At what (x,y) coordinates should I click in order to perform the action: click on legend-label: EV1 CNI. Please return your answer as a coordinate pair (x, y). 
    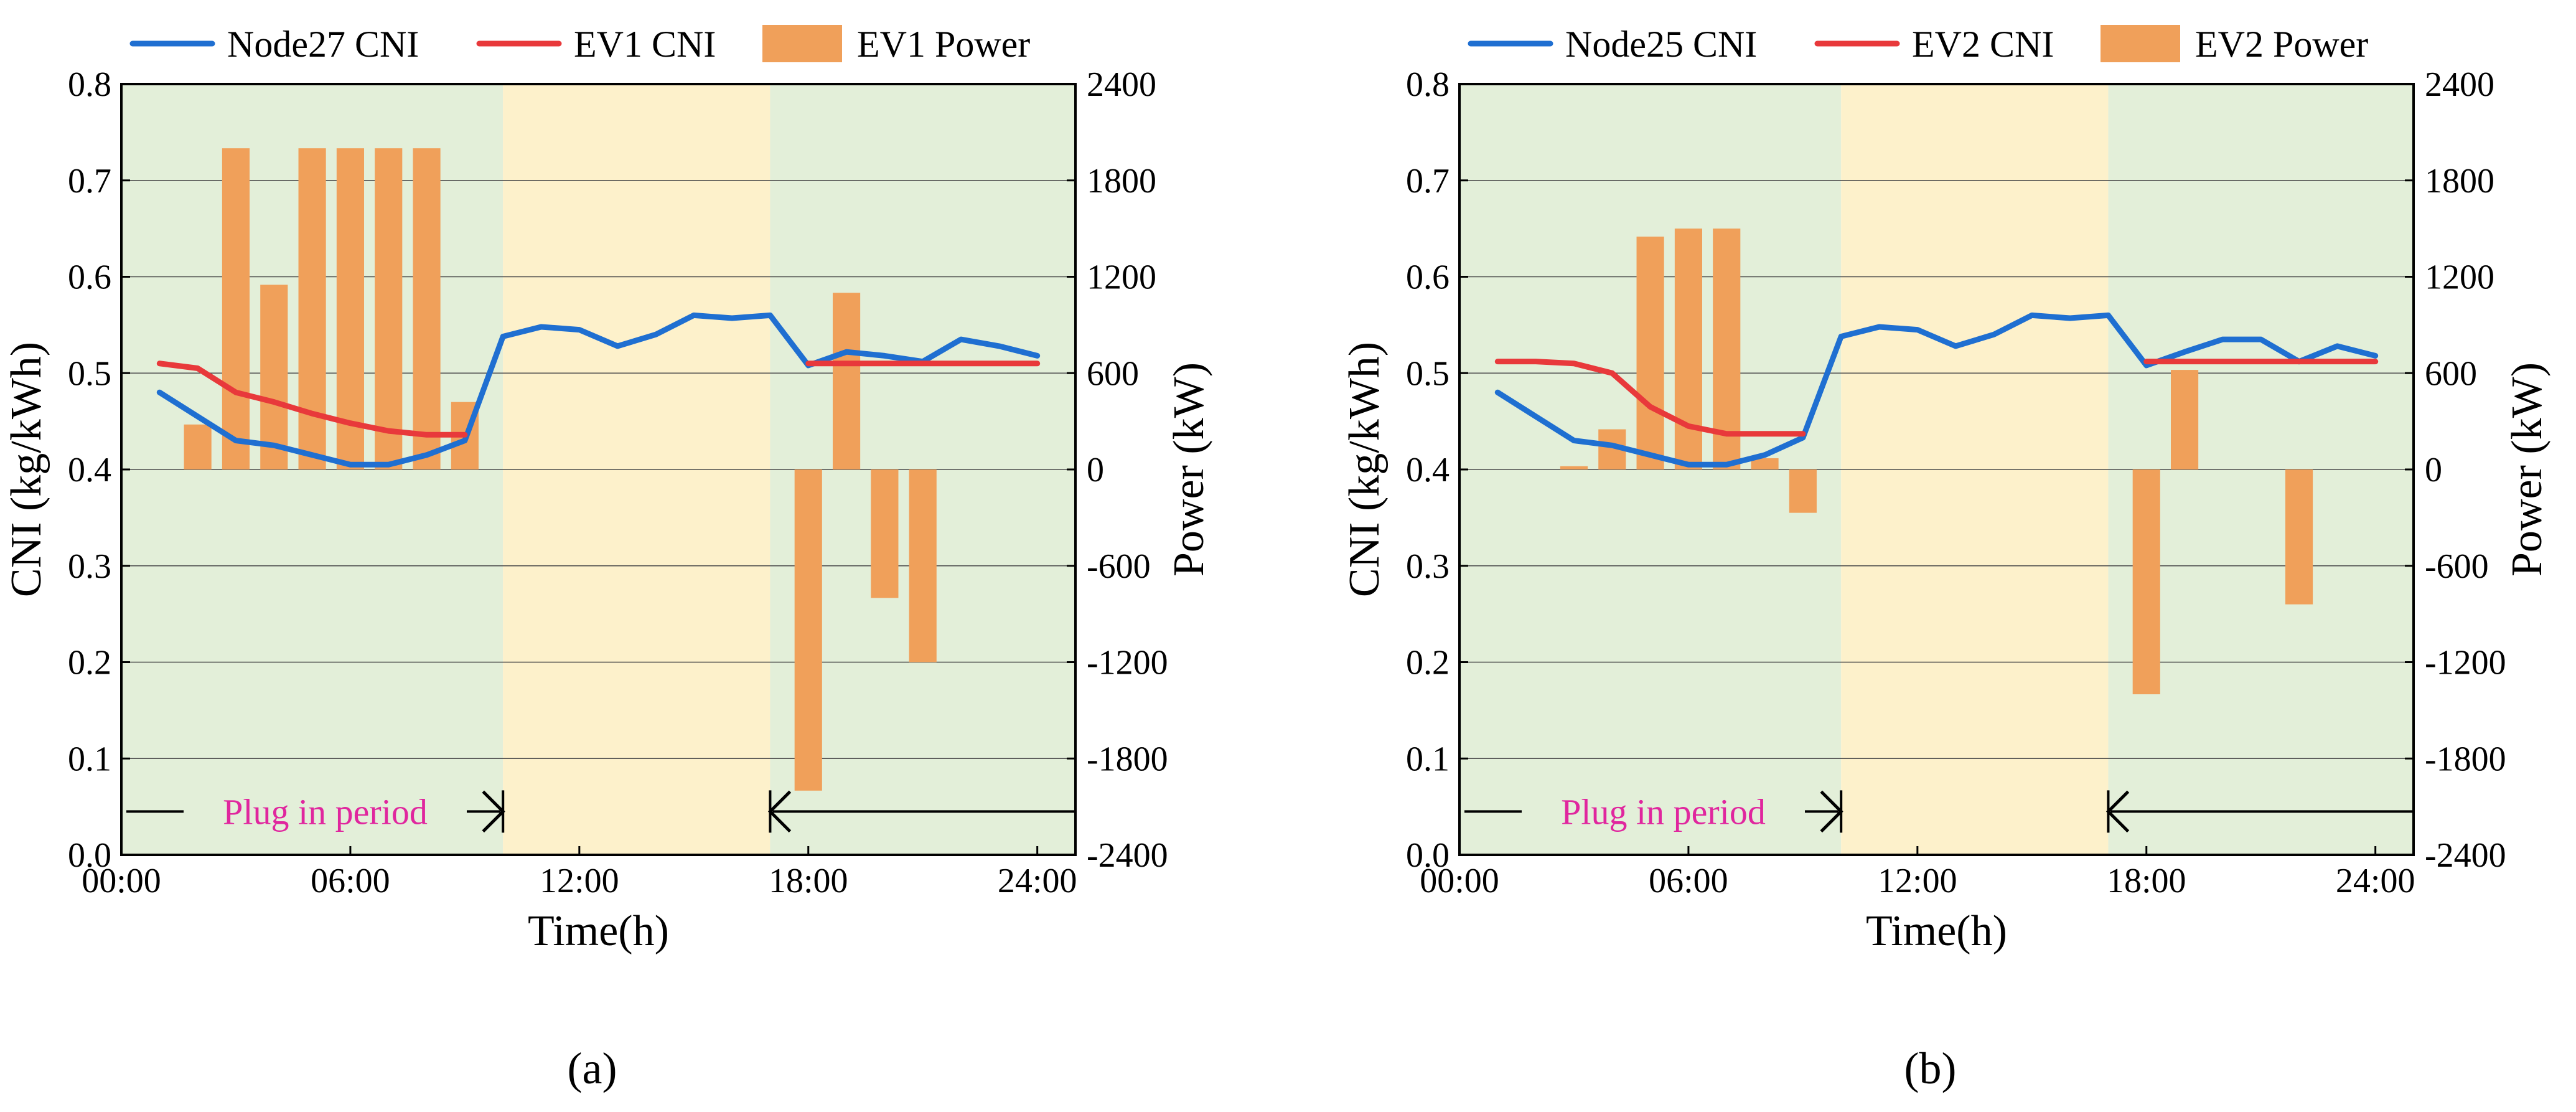
    Looking at the image, I should click on (645, 44).